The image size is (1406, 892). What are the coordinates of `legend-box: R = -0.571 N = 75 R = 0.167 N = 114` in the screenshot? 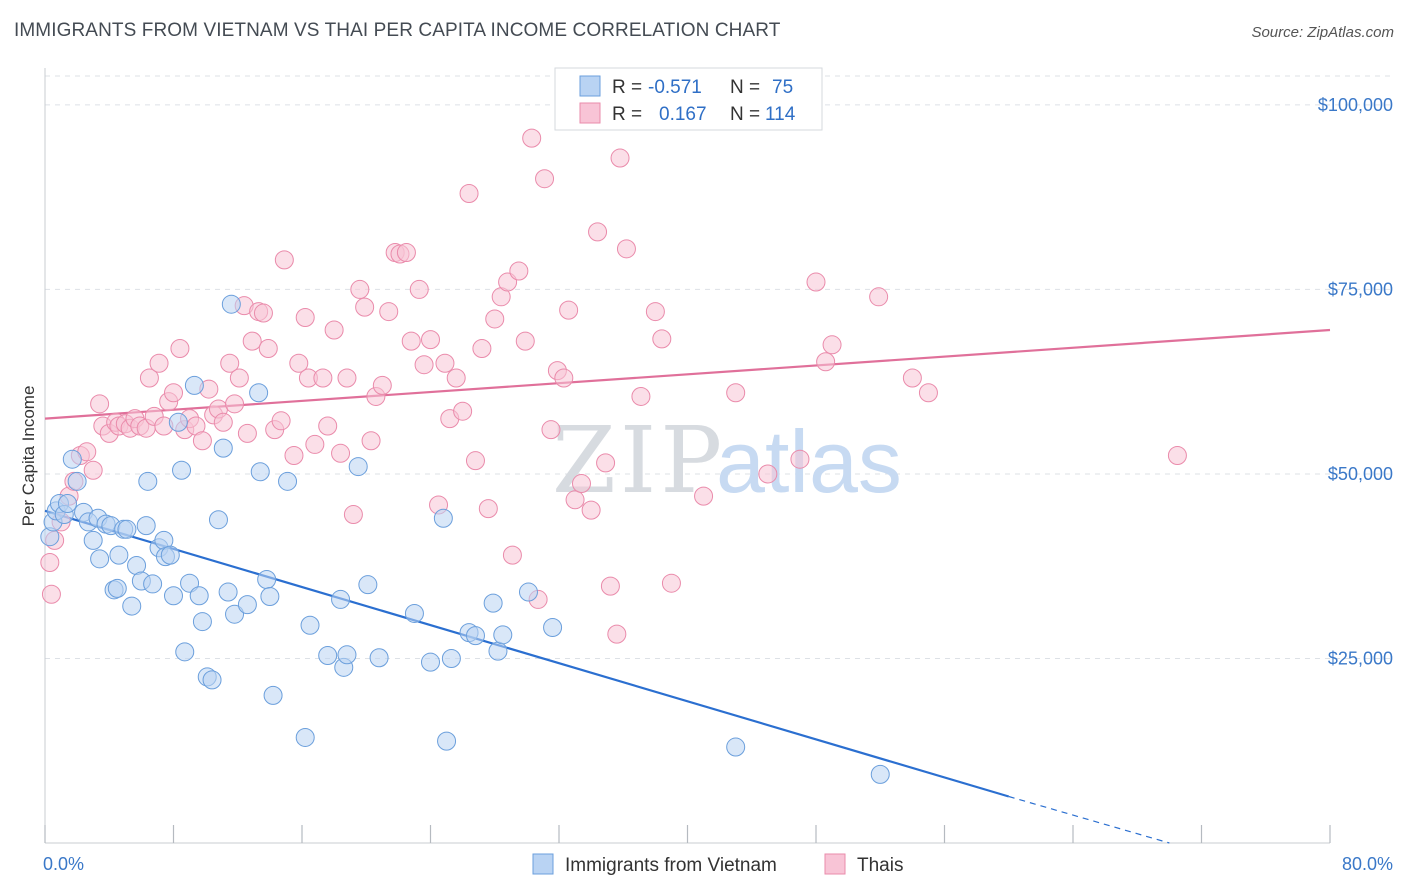 It's located at (688, 99).